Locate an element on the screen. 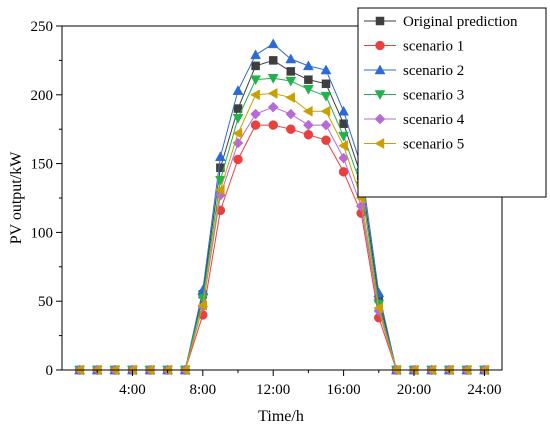 This screenshot has width=550, height=433. legend-label: scenario 1 is located at coordinates (433, 47).